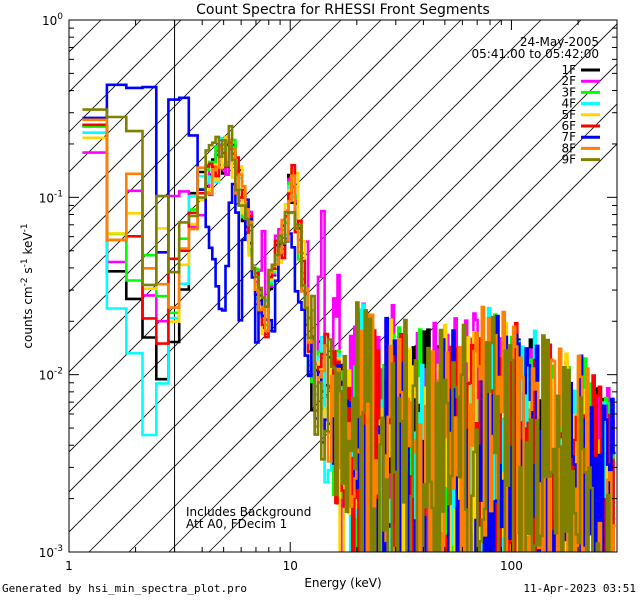 The height and width of the screenshot is (600, 640). I want to click on legend-label-8f: 8F, so click(568, 148).